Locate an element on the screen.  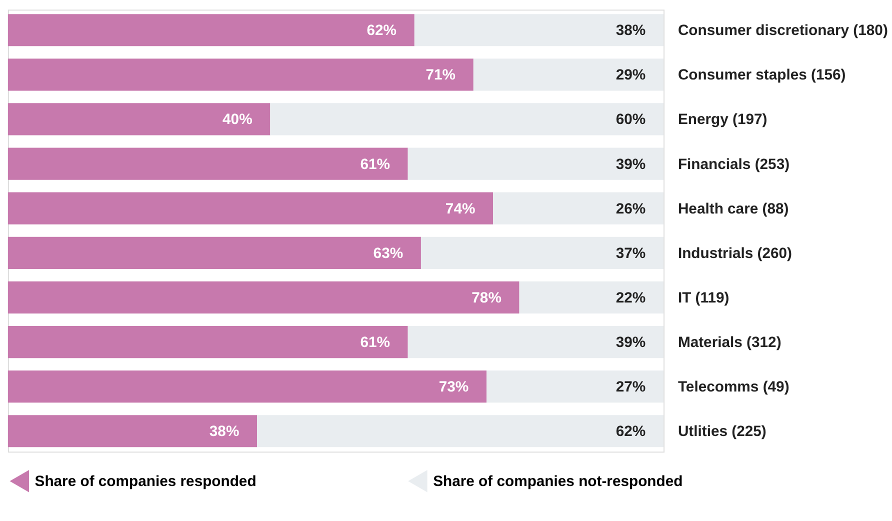
y-tick-label: Materials (312) is located at coordinates (730, 342).